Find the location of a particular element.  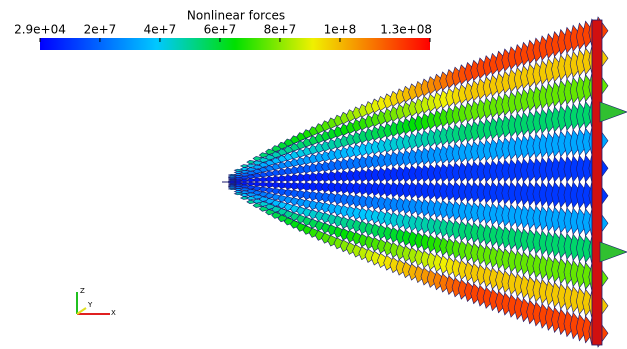

end-plate is located at coordinates (597, 182).